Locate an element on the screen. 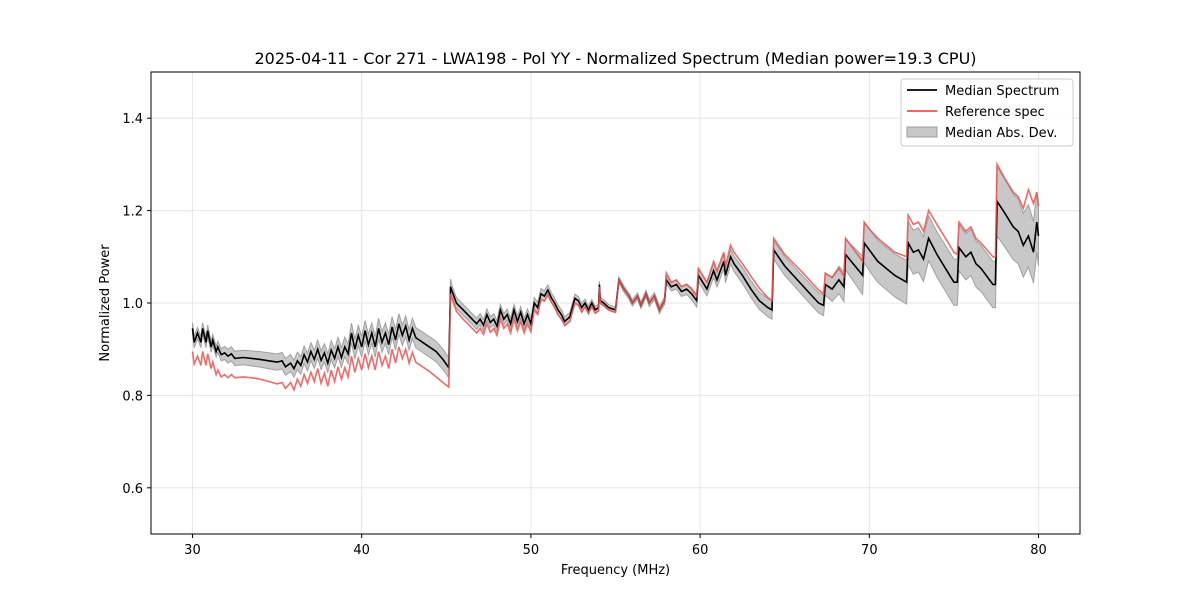 The width and height of the screenshot is (1200, 600). y-tick-label: 0.8 is located at coordinates (132, 396).